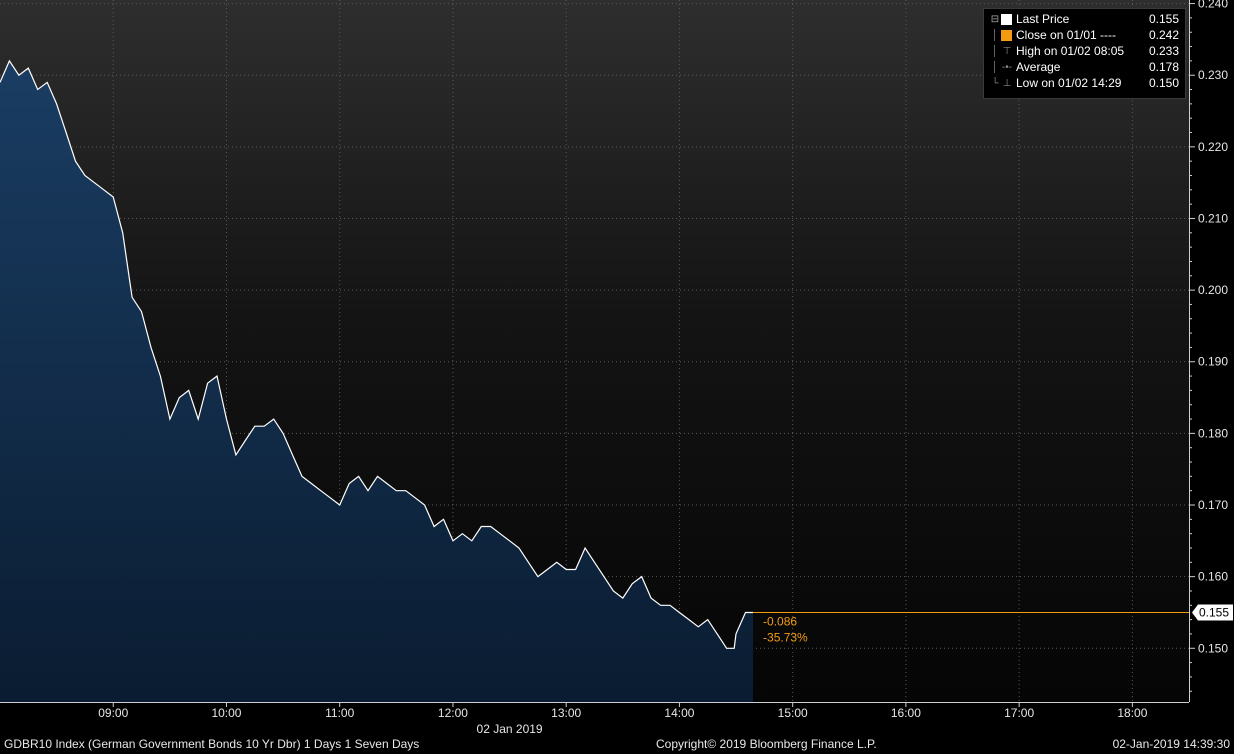 This screenshot has height=754, width=1234. What do you see at coordinates (1171, 744) in the screenshot?
I see `footer-timestamp: 02-Jan-2019 14:39:30` at bounding box center [1171, 744].